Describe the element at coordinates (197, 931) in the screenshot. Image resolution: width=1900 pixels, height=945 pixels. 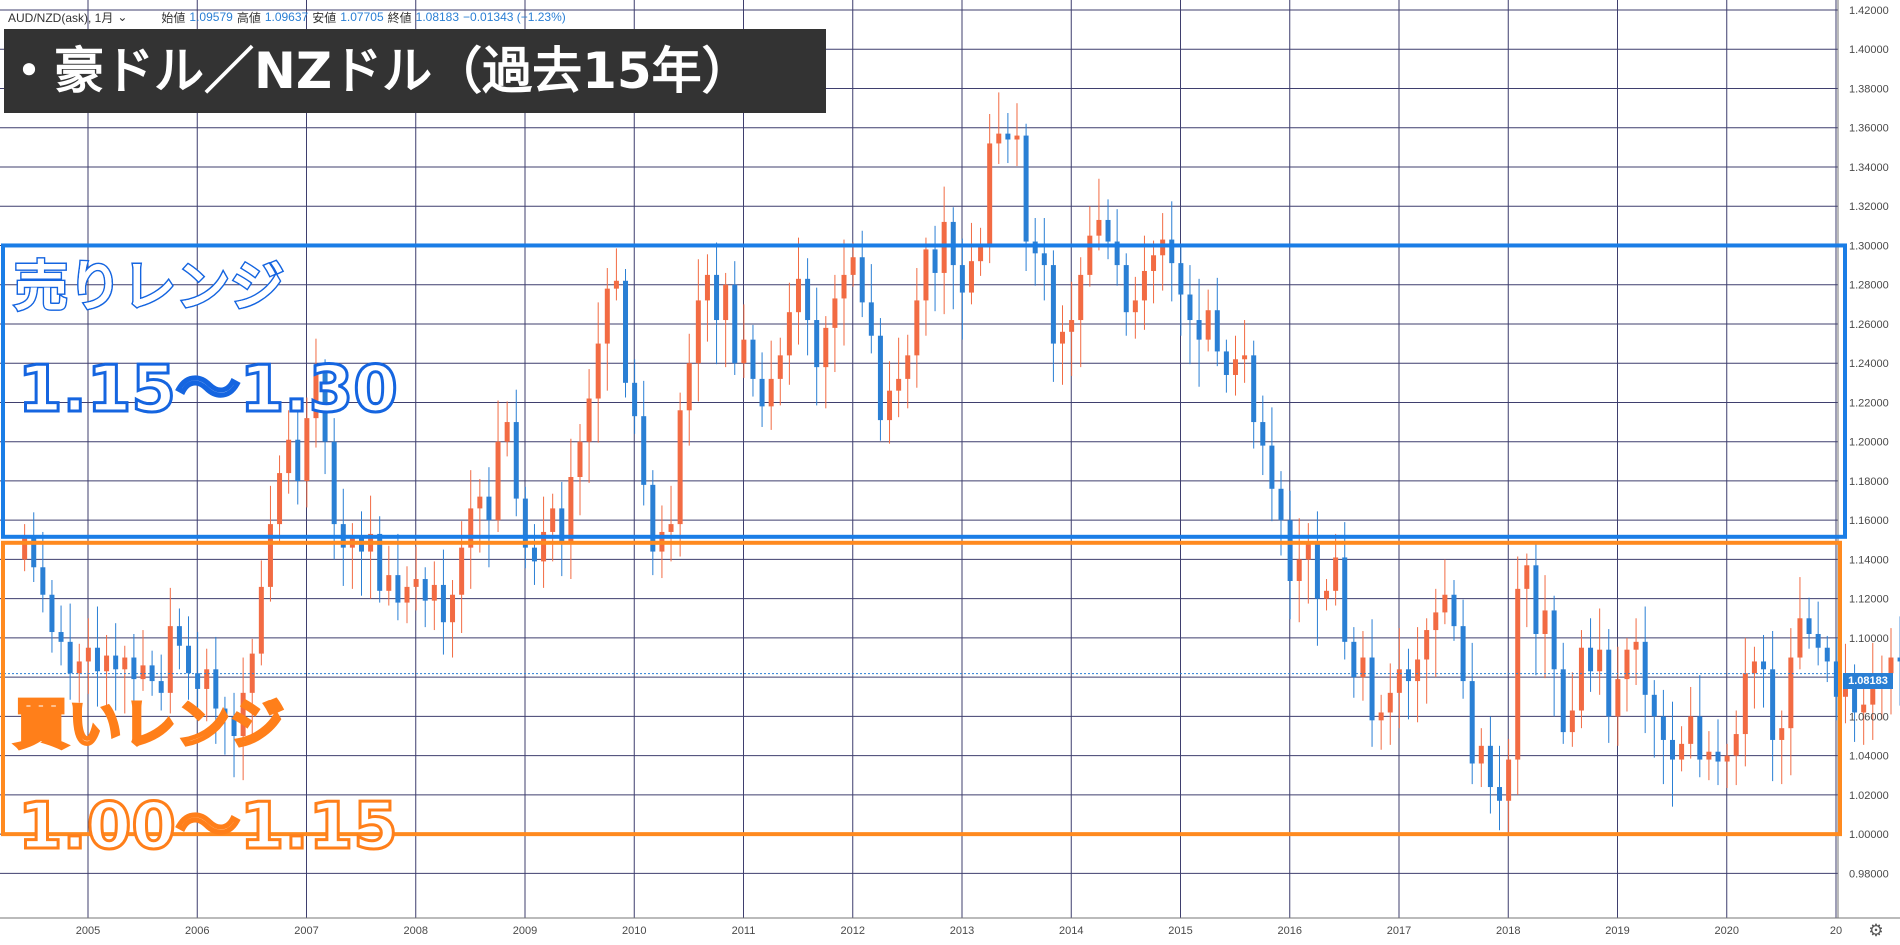
I see `x-tick-label: 2006` at that location.